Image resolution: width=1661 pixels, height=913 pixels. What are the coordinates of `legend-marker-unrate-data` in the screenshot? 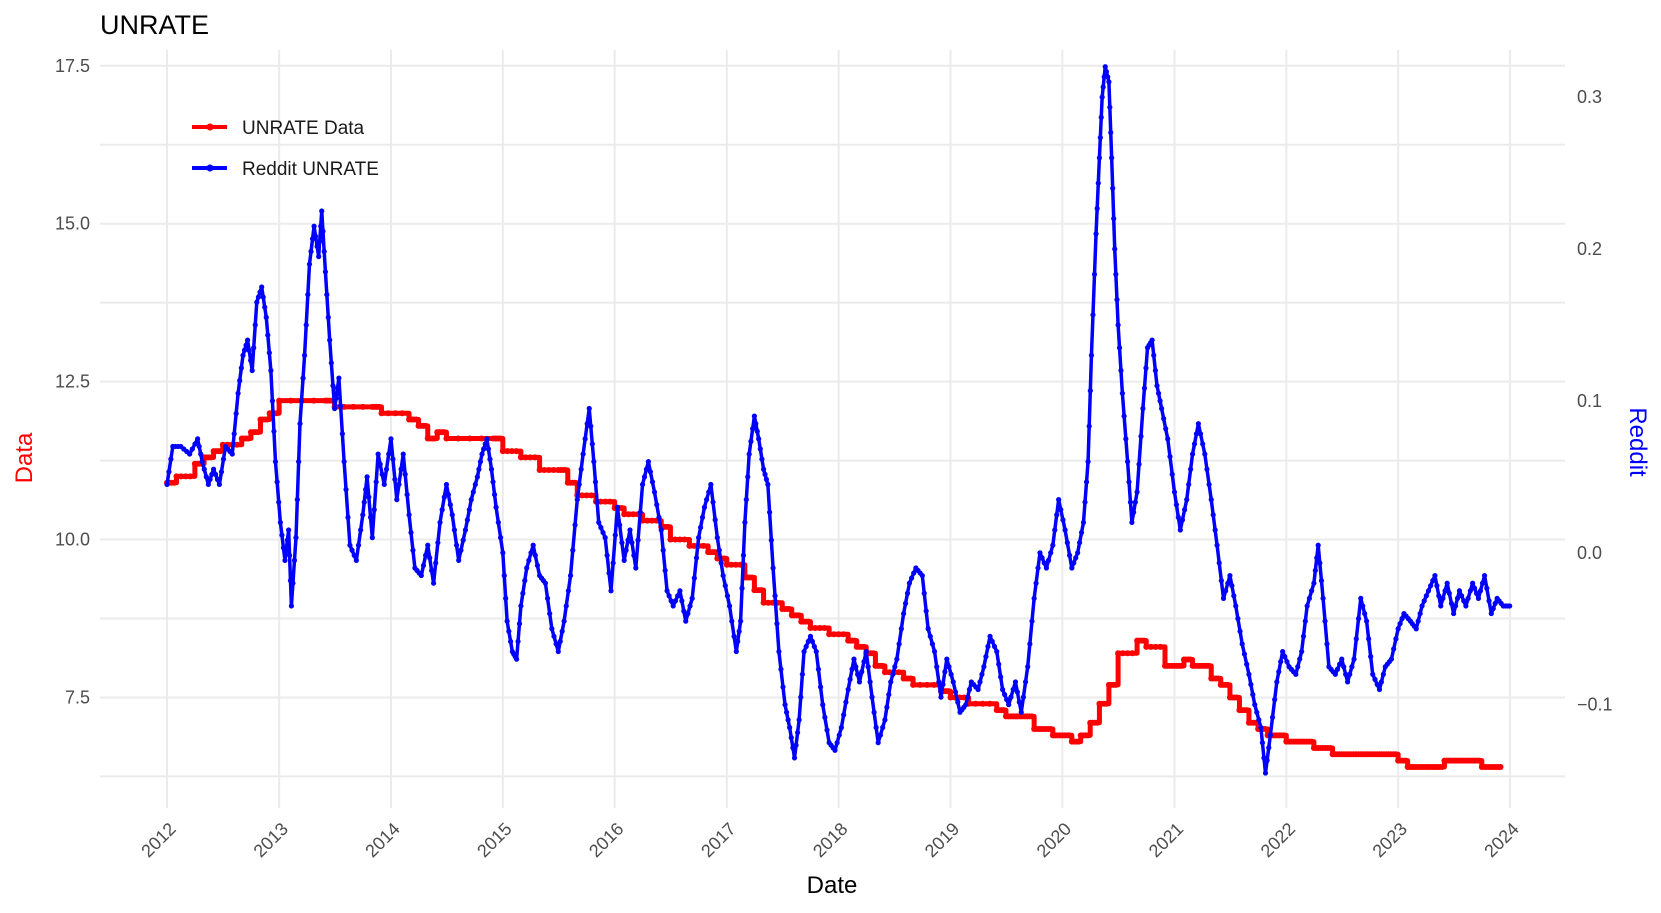 It's located at (210, 127).